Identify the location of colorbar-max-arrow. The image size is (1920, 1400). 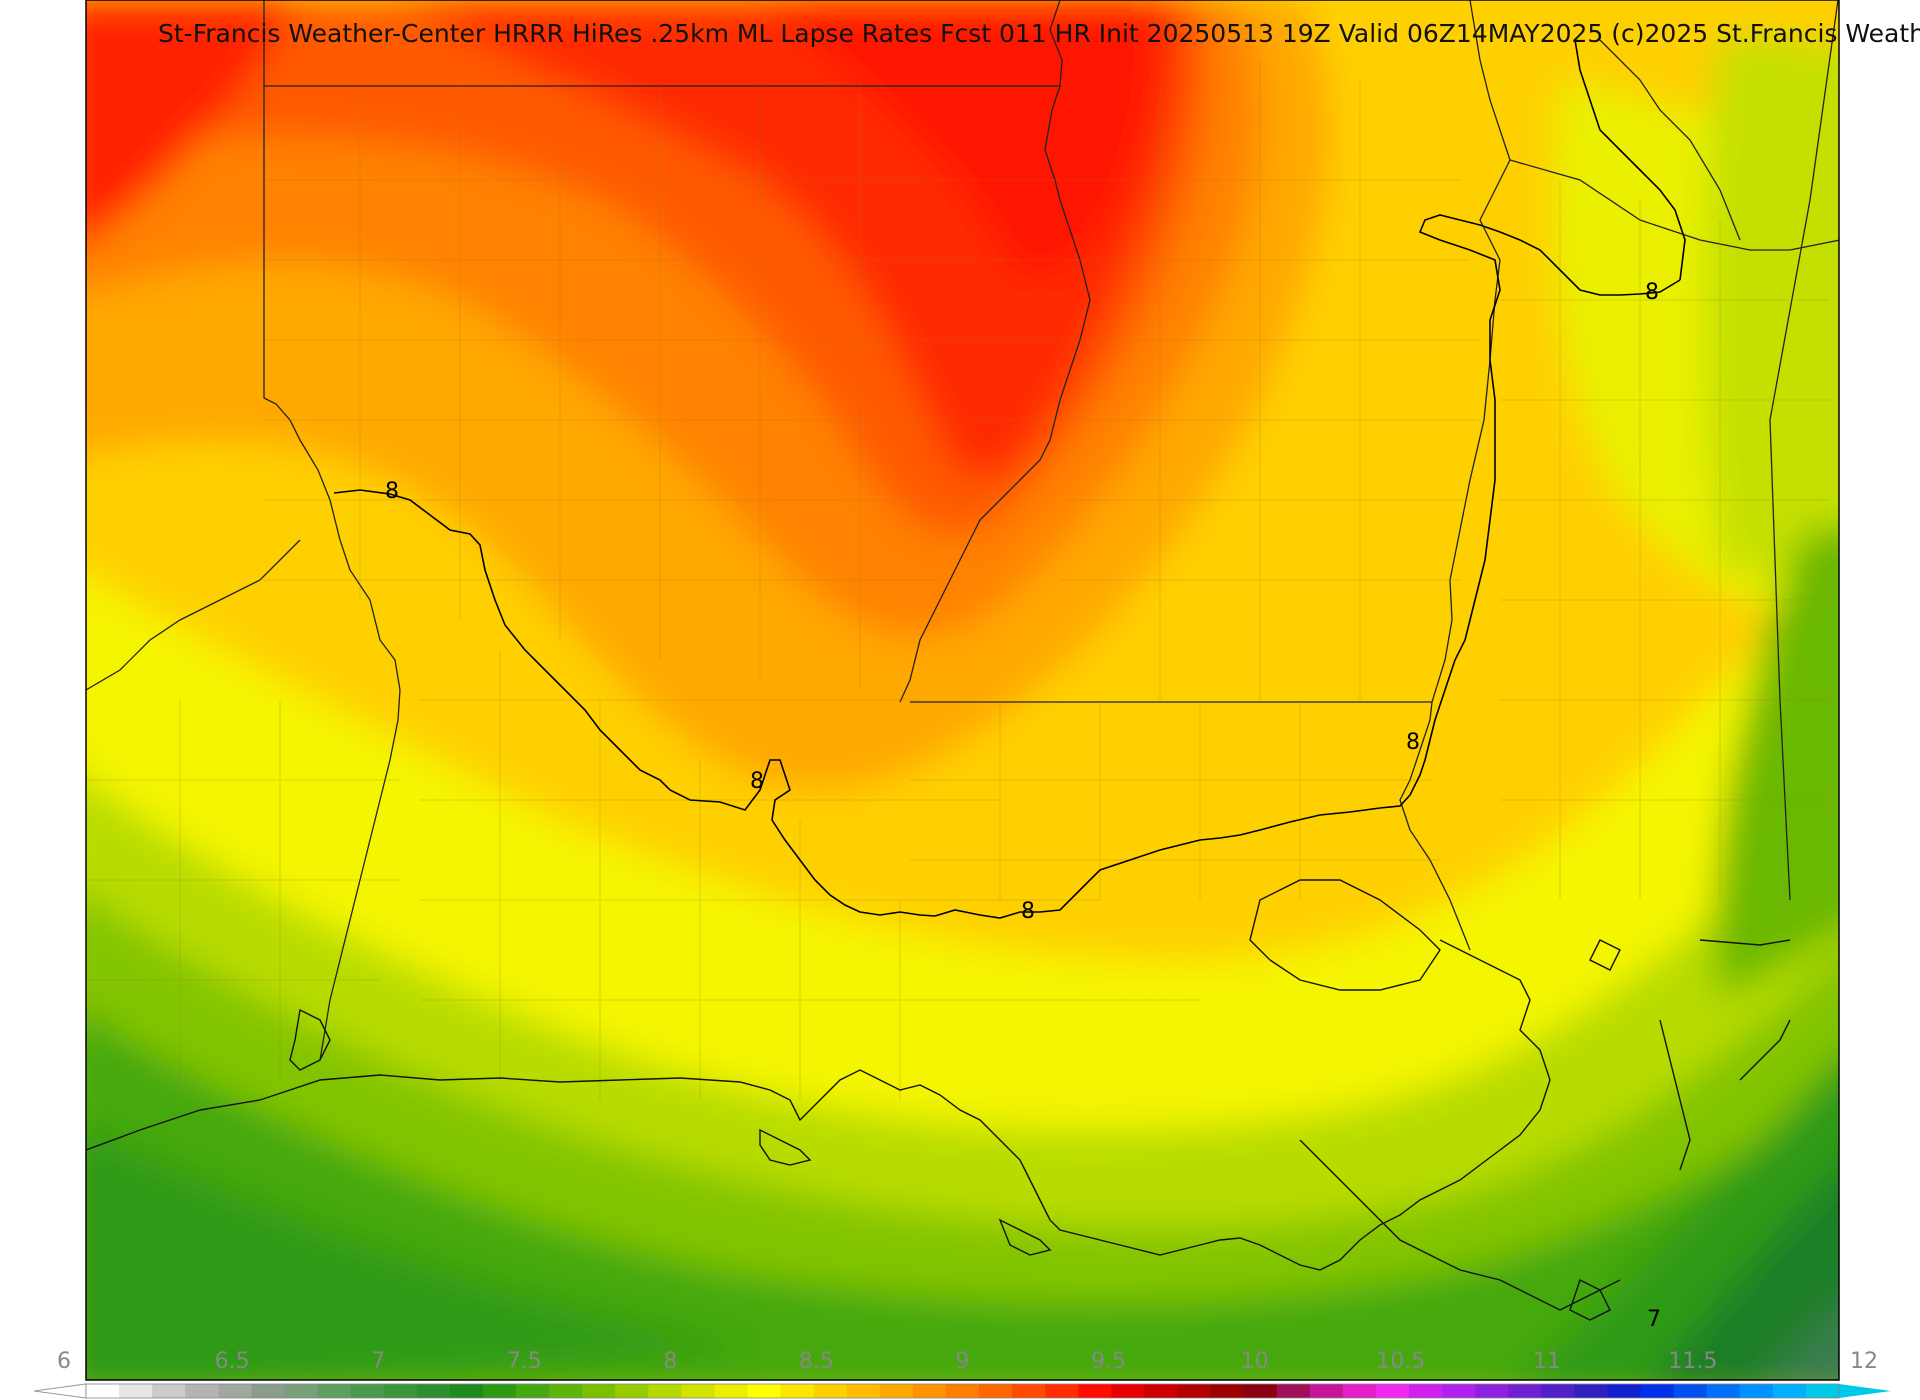
(1865, 1391).